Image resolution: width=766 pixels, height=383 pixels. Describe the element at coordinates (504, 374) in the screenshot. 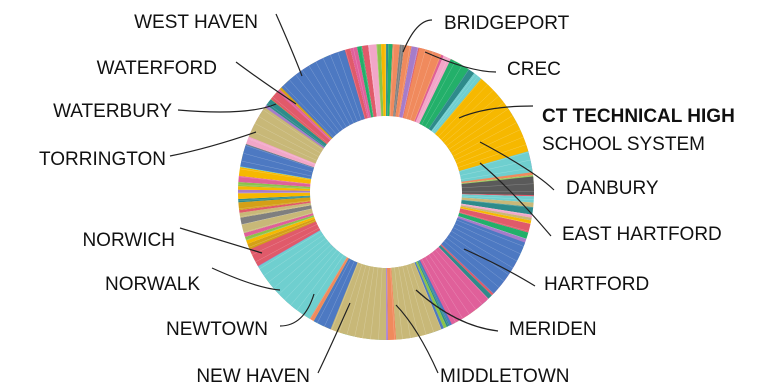

I see `label-middletown: MIDDLETOWN` at that location.